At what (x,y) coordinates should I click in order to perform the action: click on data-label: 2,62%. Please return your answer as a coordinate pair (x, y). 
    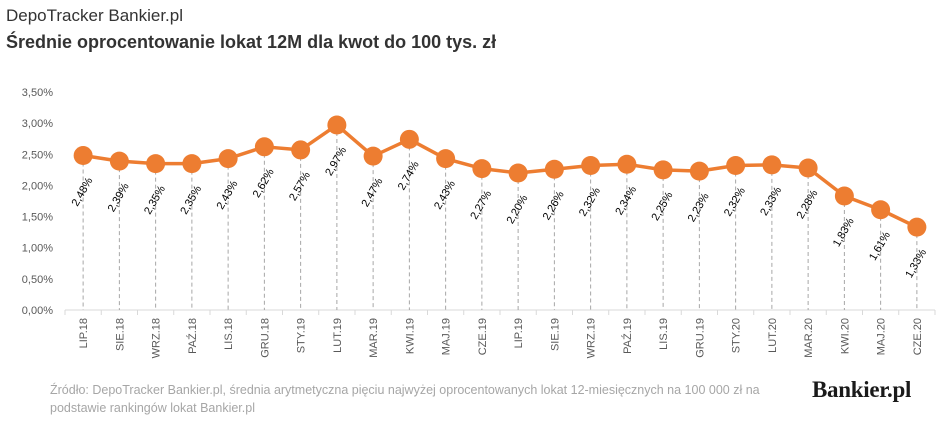
    Looking at the image, I should click on (264, 183).